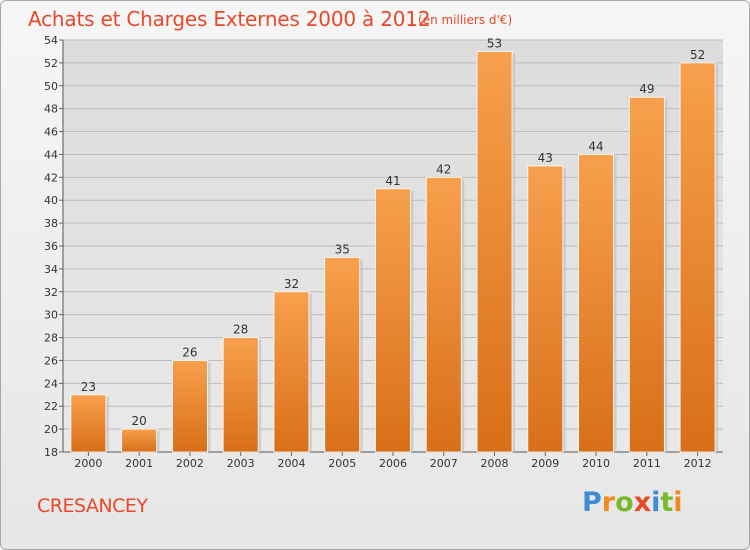  I want to click on proxiti-logo: Proxiti, so click(632, 502).